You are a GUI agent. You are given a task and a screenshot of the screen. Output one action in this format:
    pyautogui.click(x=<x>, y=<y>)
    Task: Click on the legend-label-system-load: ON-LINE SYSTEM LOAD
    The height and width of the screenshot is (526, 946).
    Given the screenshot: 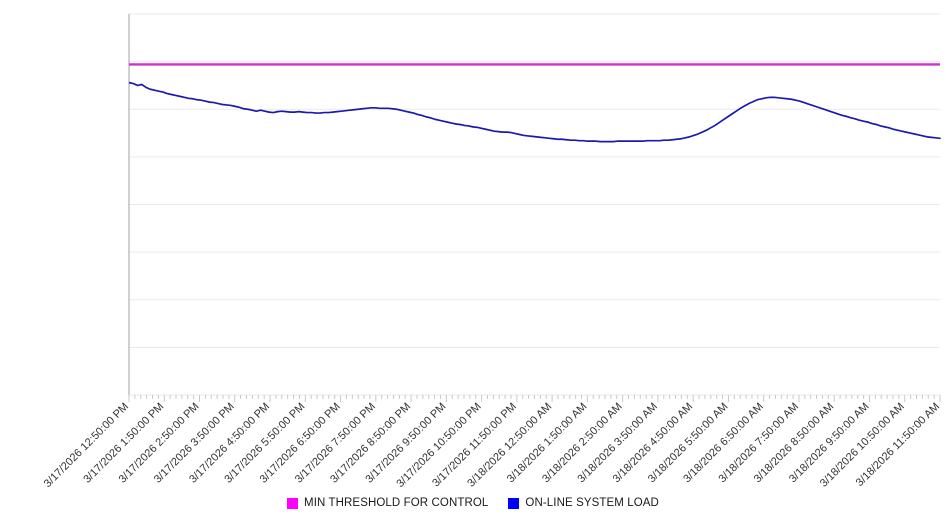 What is the action you would take?
    pyautogui.click(x=592, y=503)
    